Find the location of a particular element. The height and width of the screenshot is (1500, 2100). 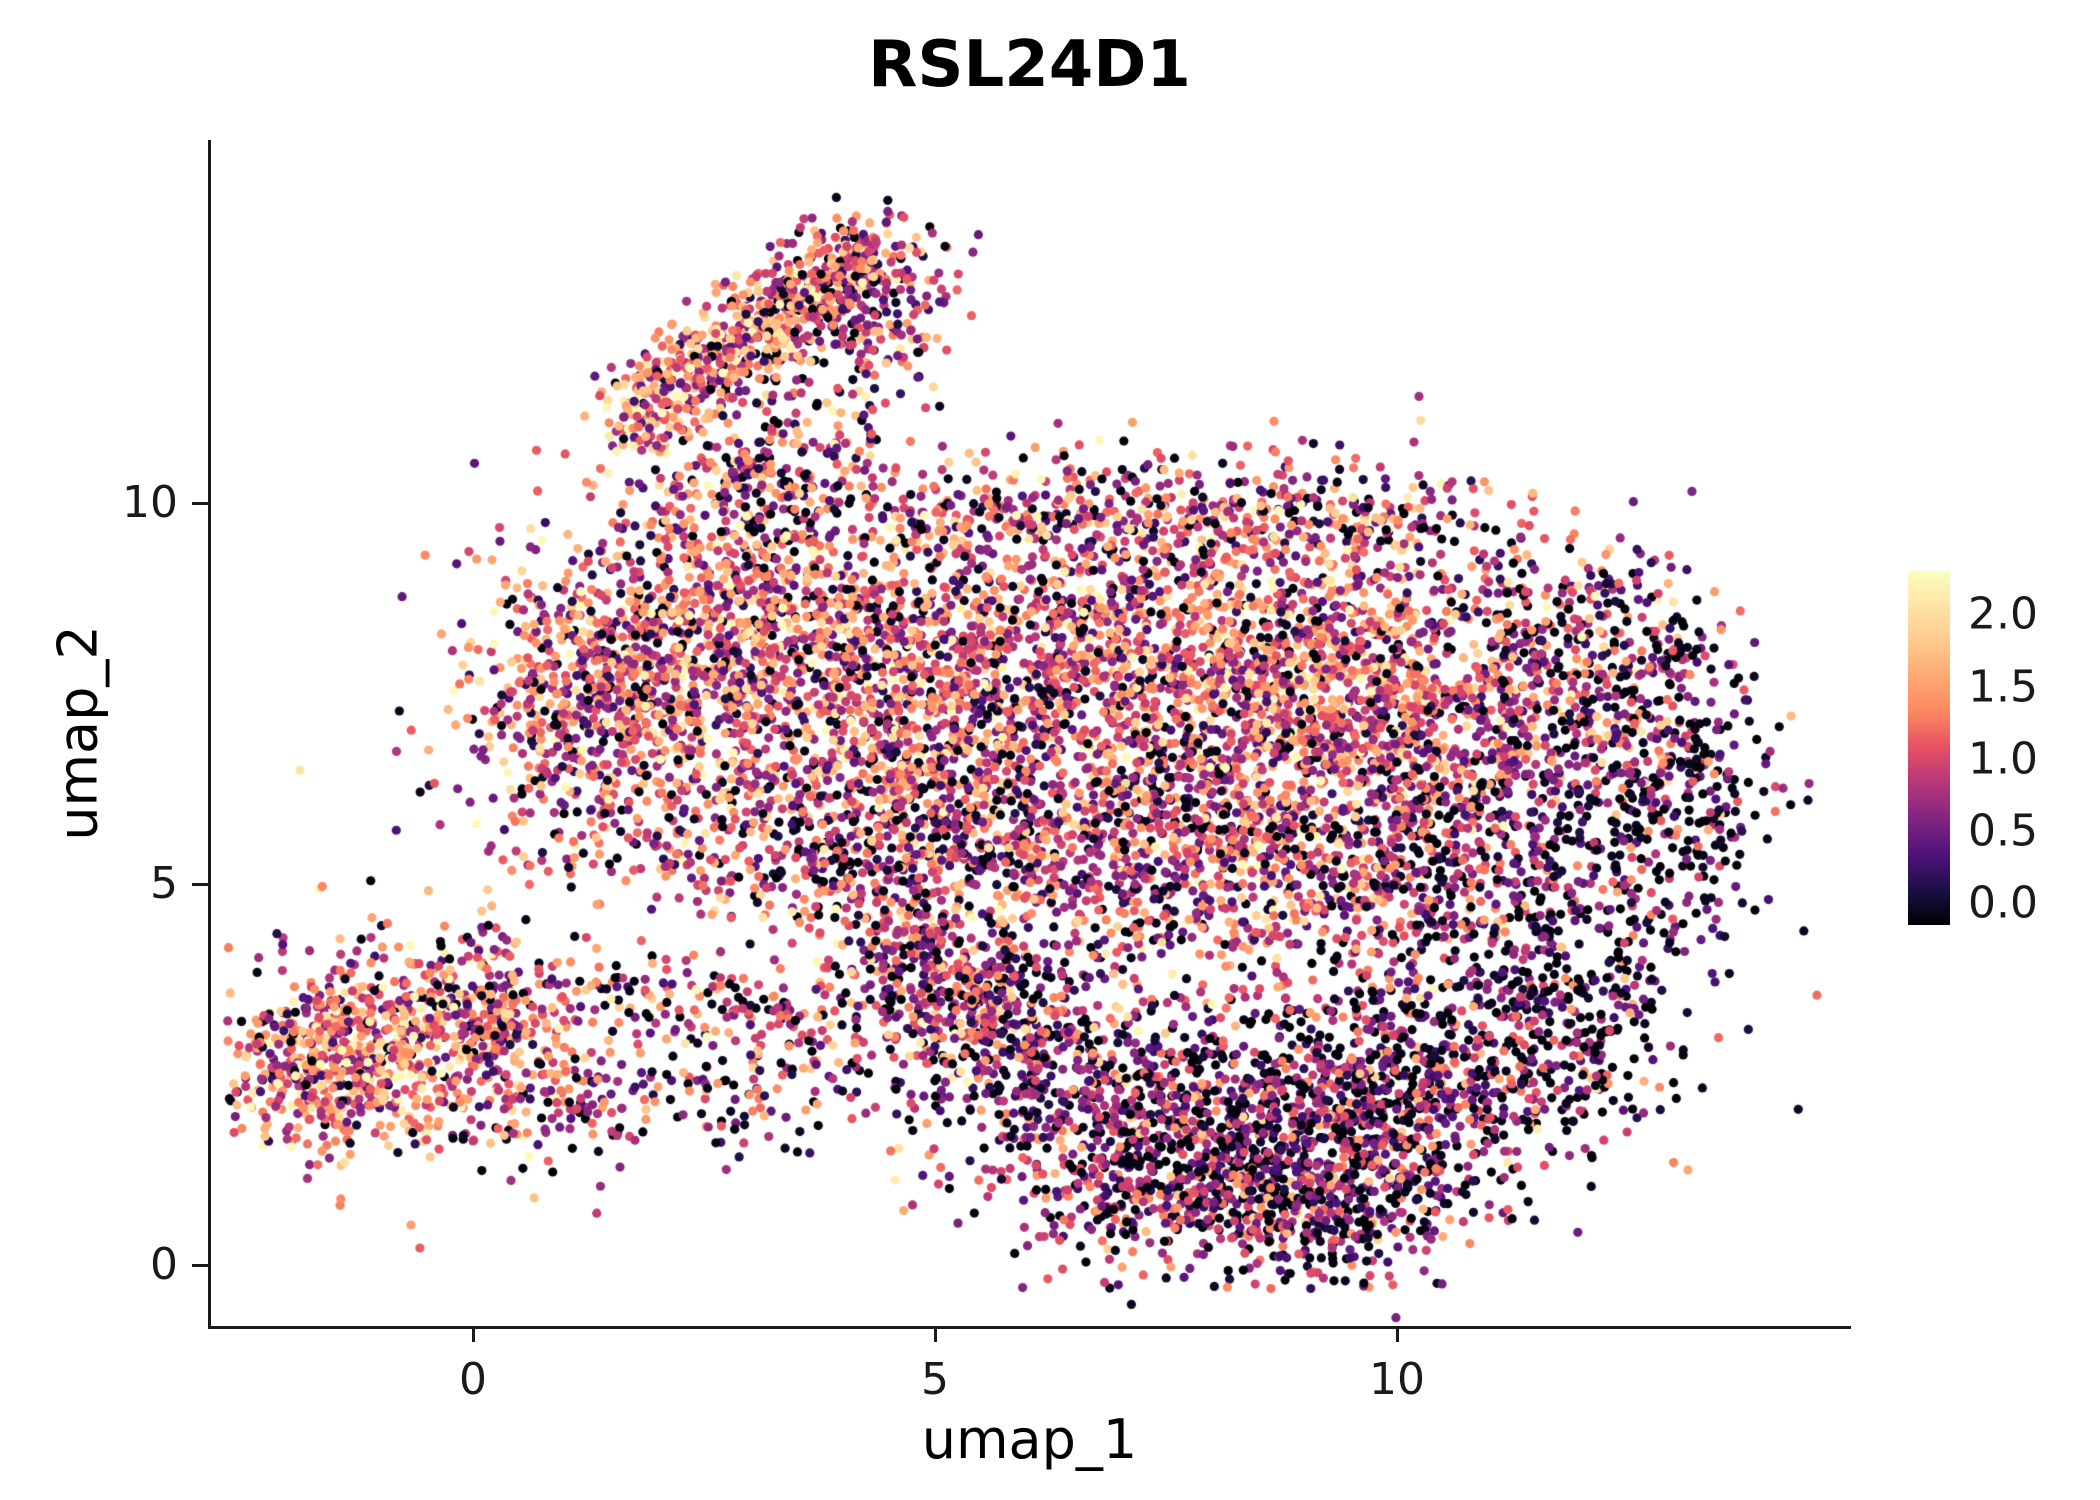

x-tick-label: 5 is located at coordinates (935, 1379).